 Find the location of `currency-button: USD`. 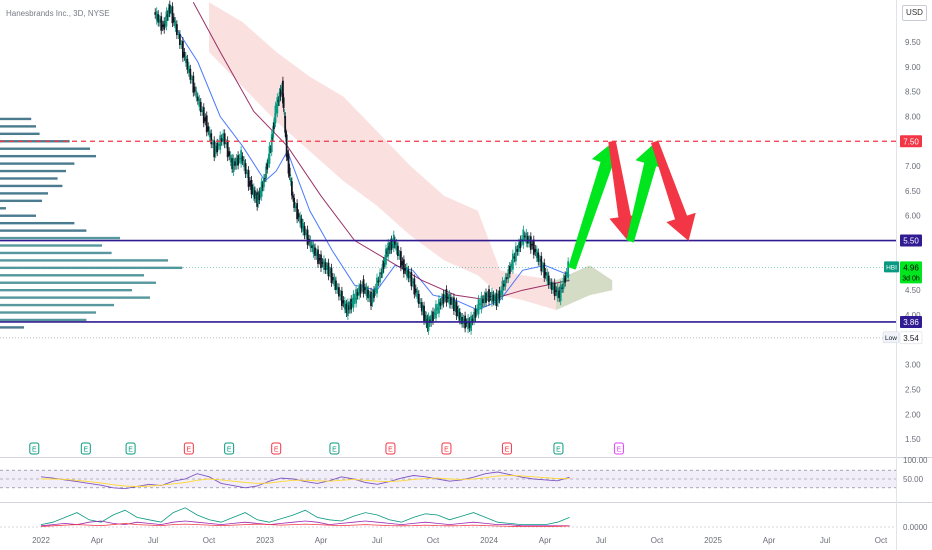

currency-button: USD is located at coordinates (914, 13).